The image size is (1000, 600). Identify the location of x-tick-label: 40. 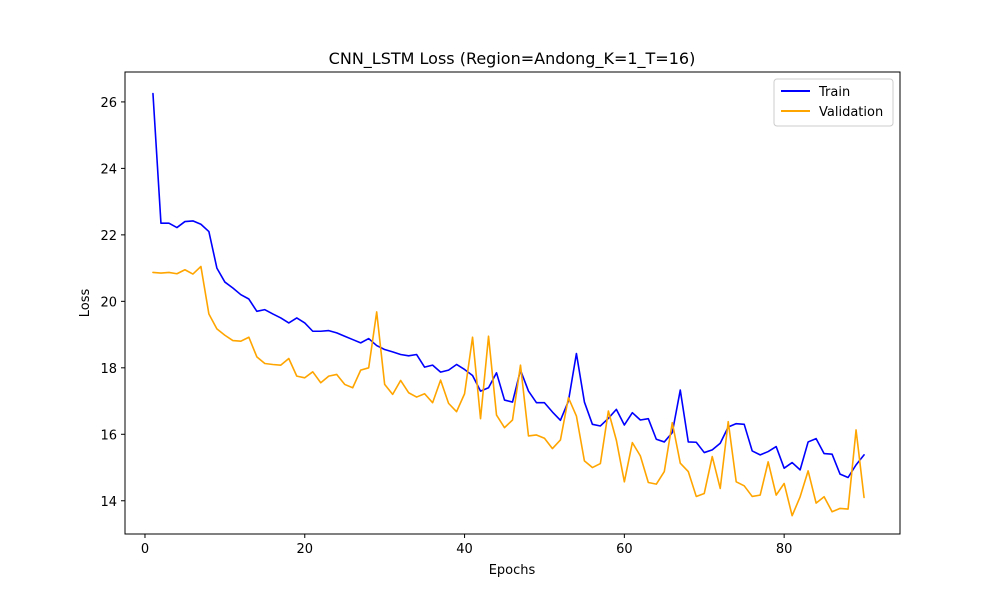
(464, 549).